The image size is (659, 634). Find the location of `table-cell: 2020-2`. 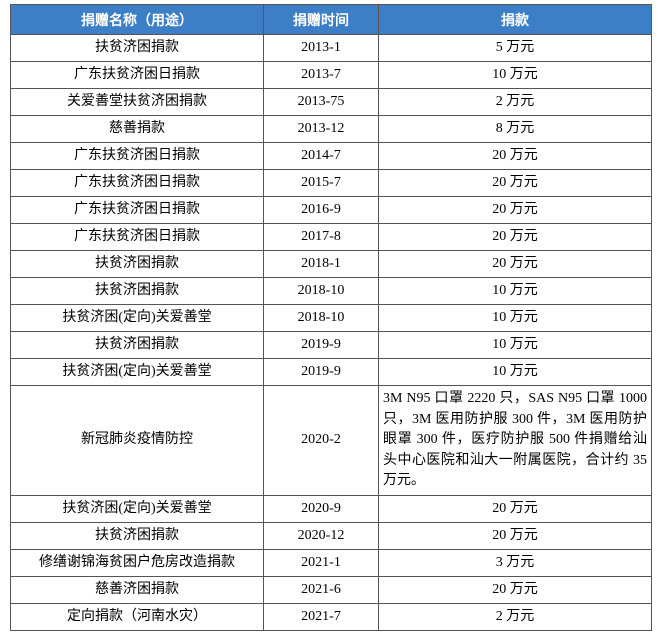

table-cell: 2020-2 is located at coordinates (321, 440).